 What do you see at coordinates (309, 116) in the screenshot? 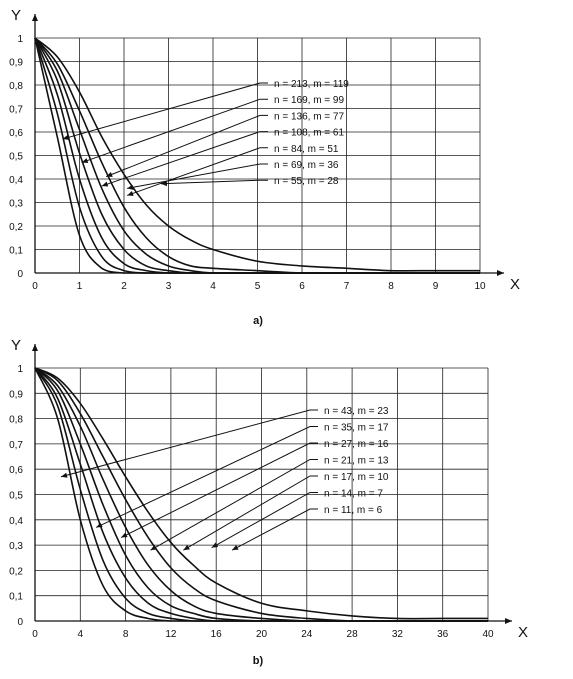
I see `series-label: n = 136, m = 77` at bounding box center [309, 116].